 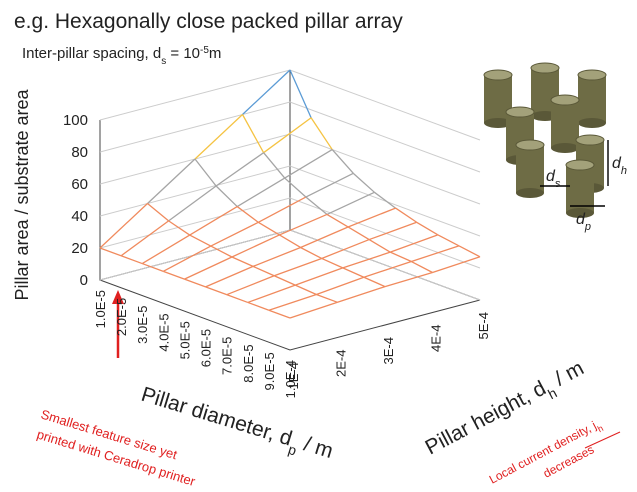 What do you see at coordinates (293, 375) in the screenshot?
I see `y-tick-label: 1E-4` at bounding box center [293, 375].